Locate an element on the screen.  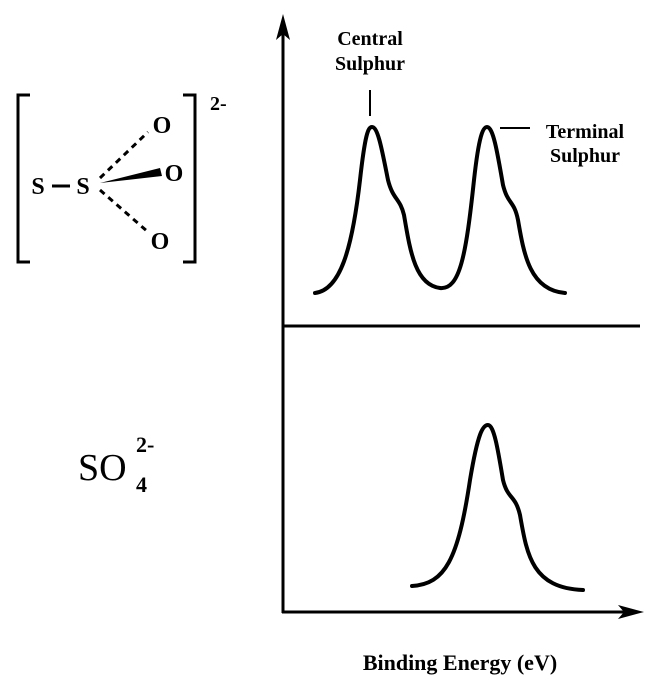
wedge-bond is located at coordinates (131, 175).